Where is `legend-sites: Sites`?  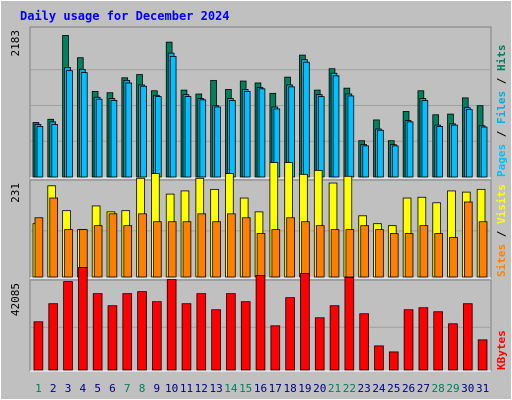
legend-sites: Sites is located at coordinates (501, 260).